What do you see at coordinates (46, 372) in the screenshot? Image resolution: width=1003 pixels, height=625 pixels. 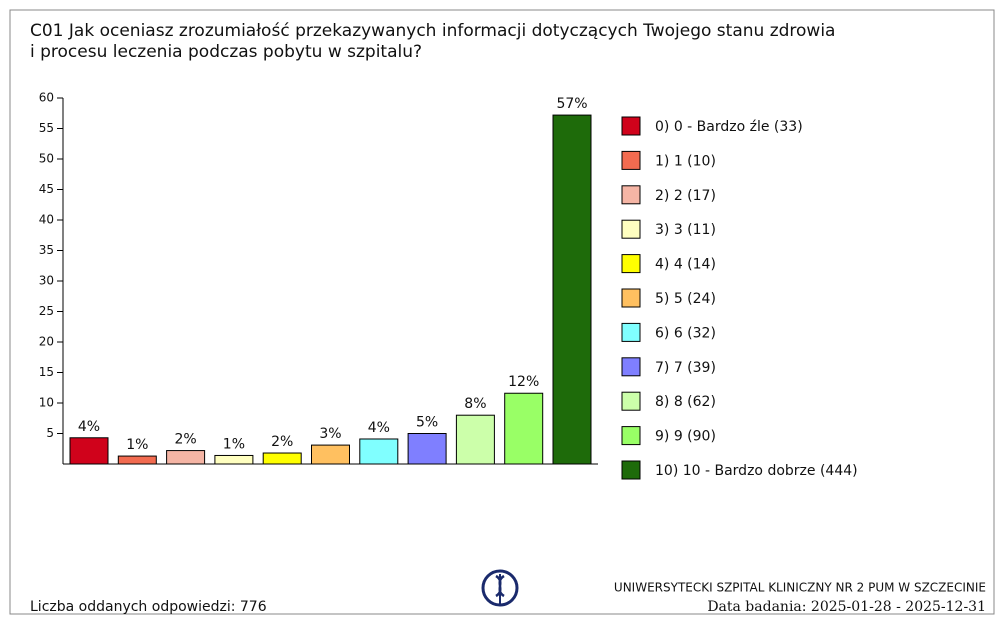 I see `y-tick-label: 15` at bounding box center [46, 372].